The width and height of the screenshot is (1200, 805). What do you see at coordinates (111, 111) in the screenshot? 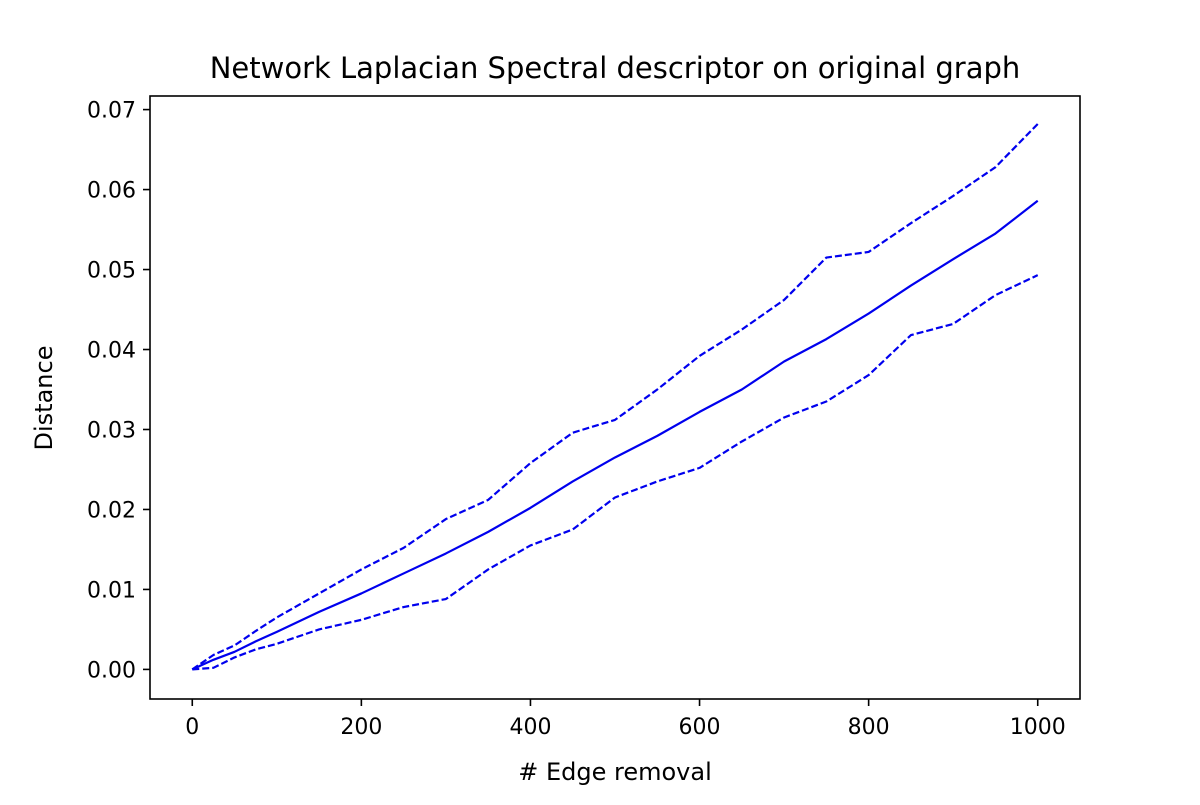
I see `y-tick-label: 0.07` at bounding box center [111, 111].